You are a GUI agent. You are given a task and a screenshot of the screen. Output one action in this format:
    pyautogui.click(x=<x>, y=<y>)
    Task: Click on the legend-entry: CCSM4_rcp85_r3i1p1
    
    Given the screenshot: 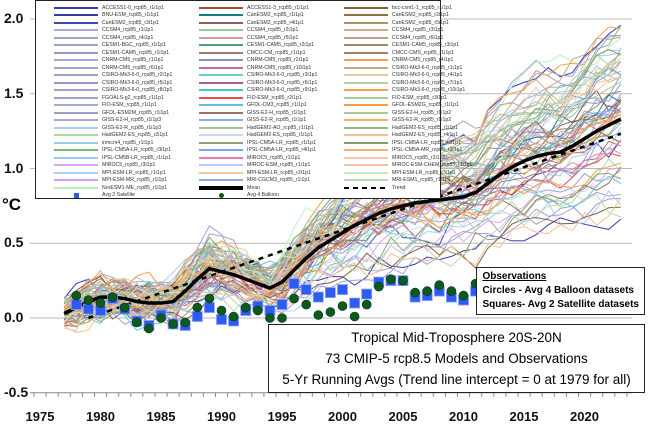 What is the action you would take?
    pyautogui.click(x=408, y=31)
    